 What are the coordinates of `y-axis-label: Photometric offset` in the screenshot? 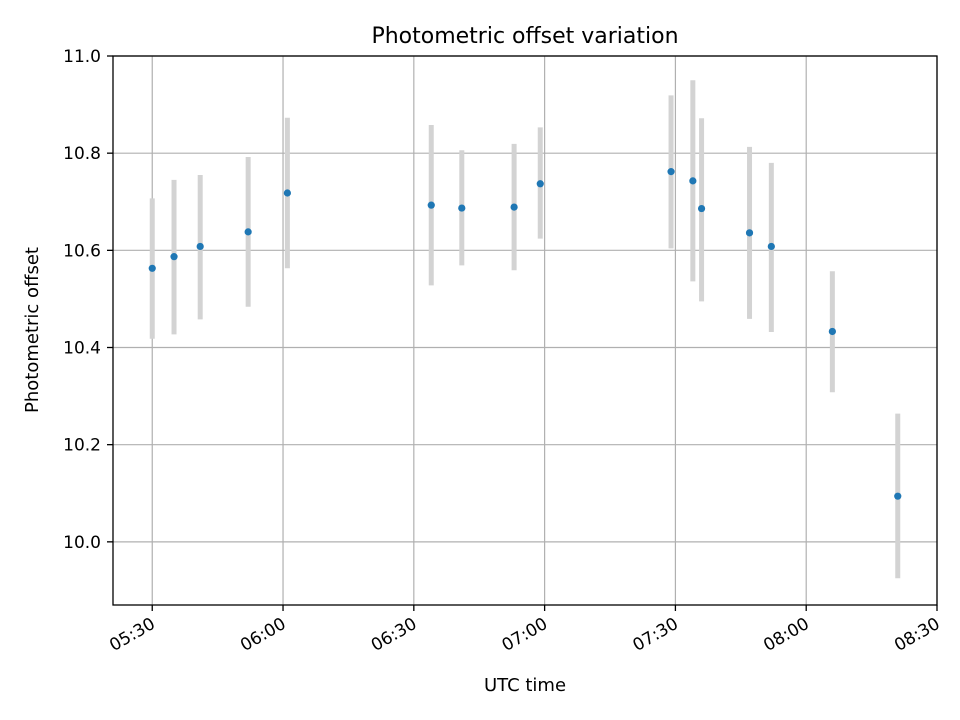 It's located at (32, 330).